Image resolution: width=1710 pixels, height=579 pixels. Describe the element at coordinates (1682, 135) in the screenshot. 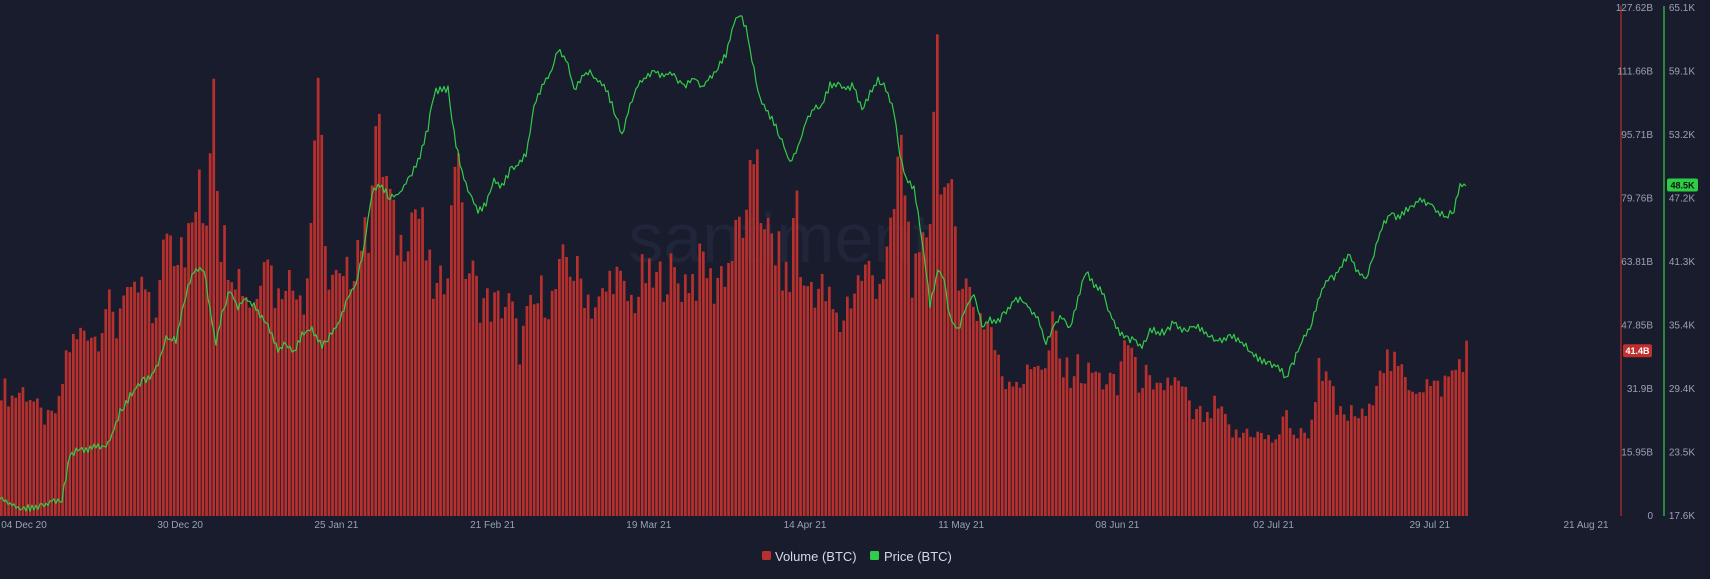

I see `price-tick-label: 53.2K` at that location.